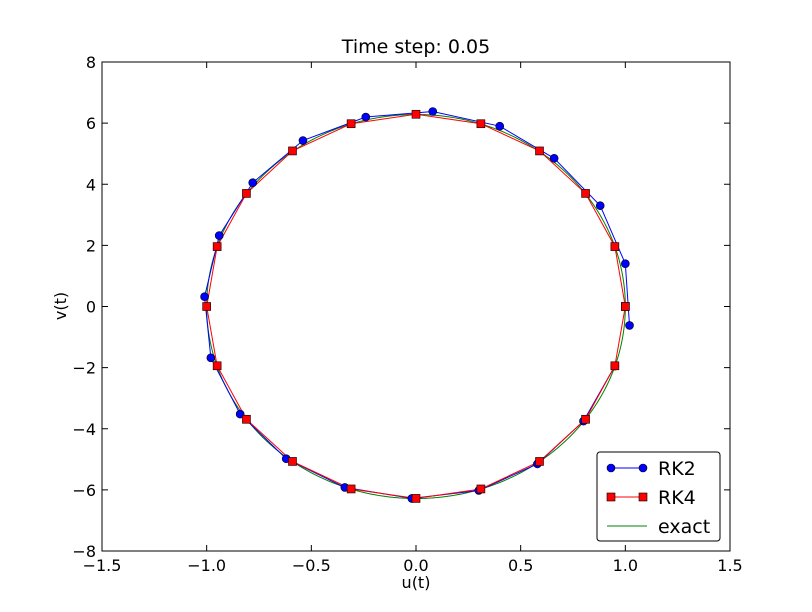 The height and width of the screenshot is (612, 812). I want to click on legend-box, so click(658, 496).